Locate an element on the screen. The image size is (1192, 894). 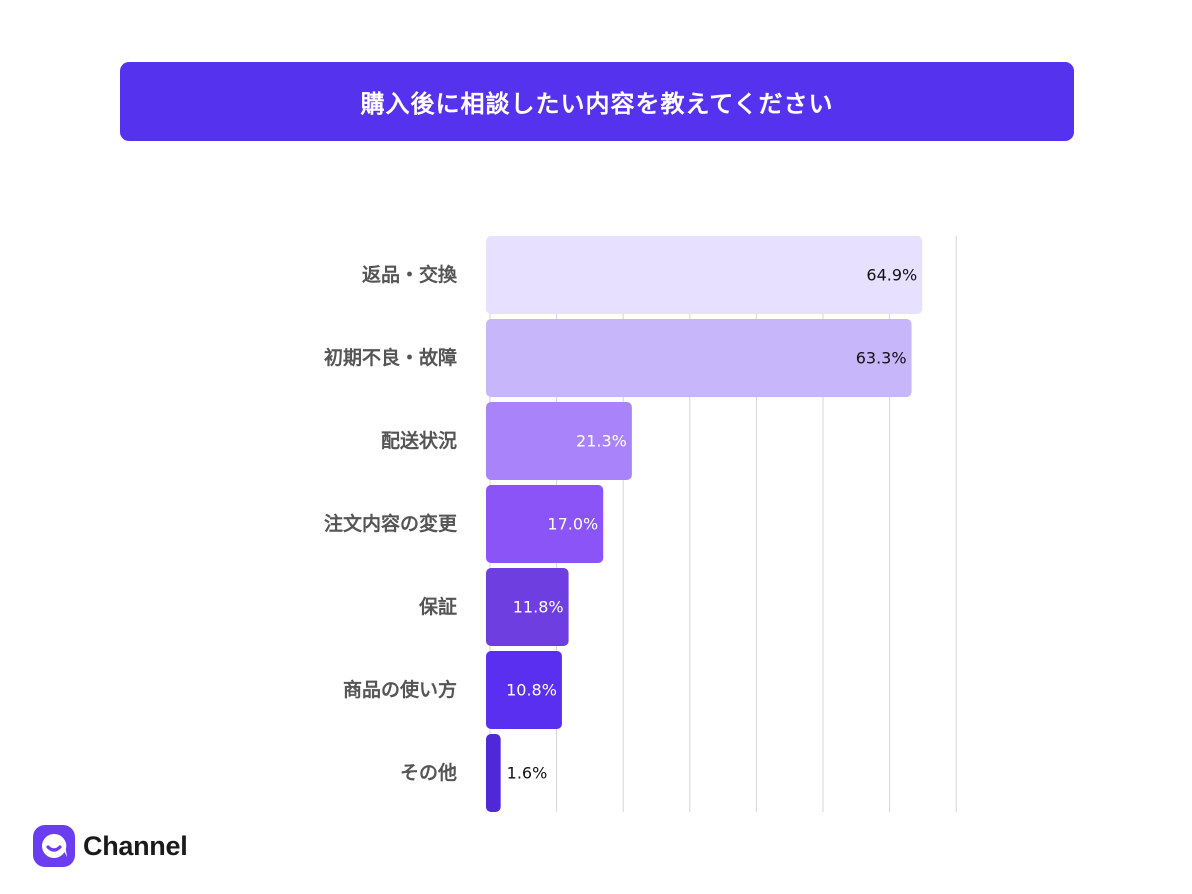
channel-logo-icon is located at coordinates (54, 846).